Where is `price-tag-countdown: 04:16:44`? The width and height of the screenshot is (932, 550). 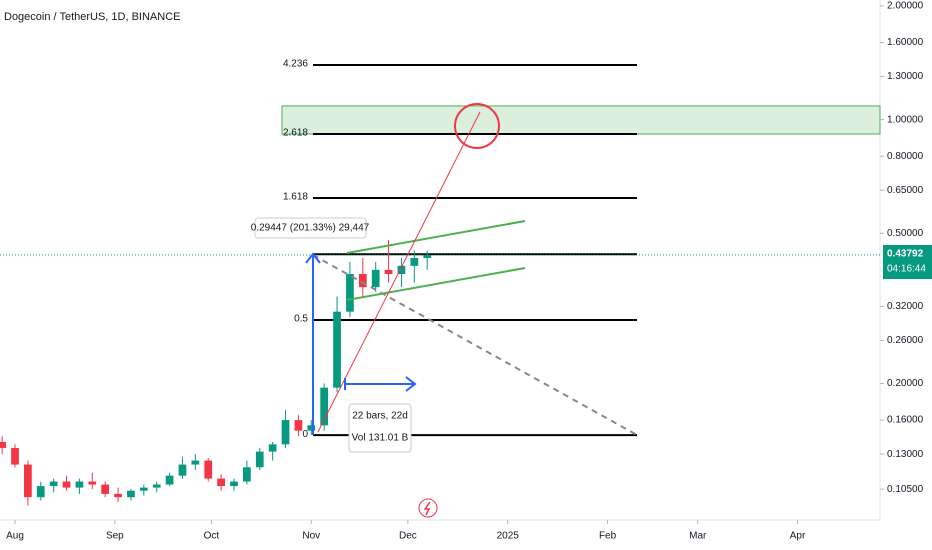 price-tag-countdown: 04:16:44 is located at coordinates (906, 269).